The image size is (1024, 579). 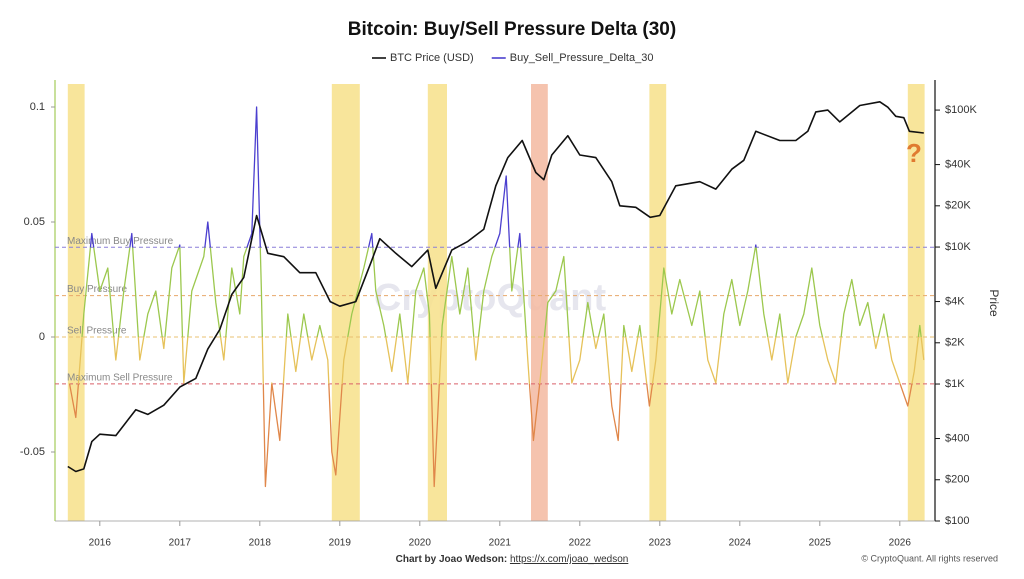 What do you see at coordinates (260, 543) in the screenshot?
I see `x-tick-label: 2018` at bounding box center [260, 543].